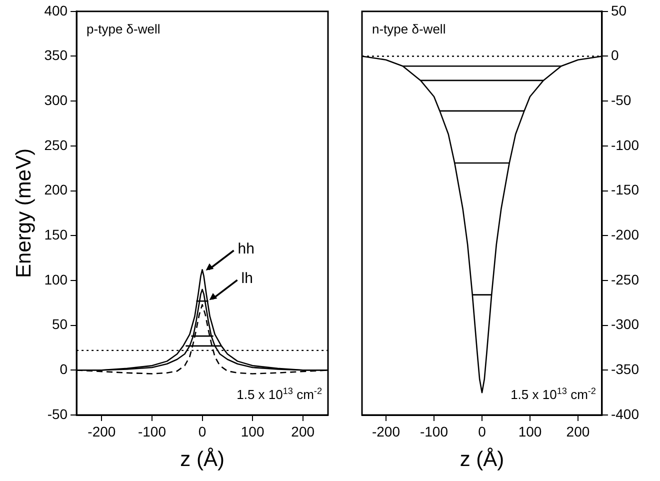 Image resolution: width=660 pixels, height=481 pixels. Describe the element at coordinates (625, 190) in the screenshot. I see `y2-tick-label: -150` at that location.